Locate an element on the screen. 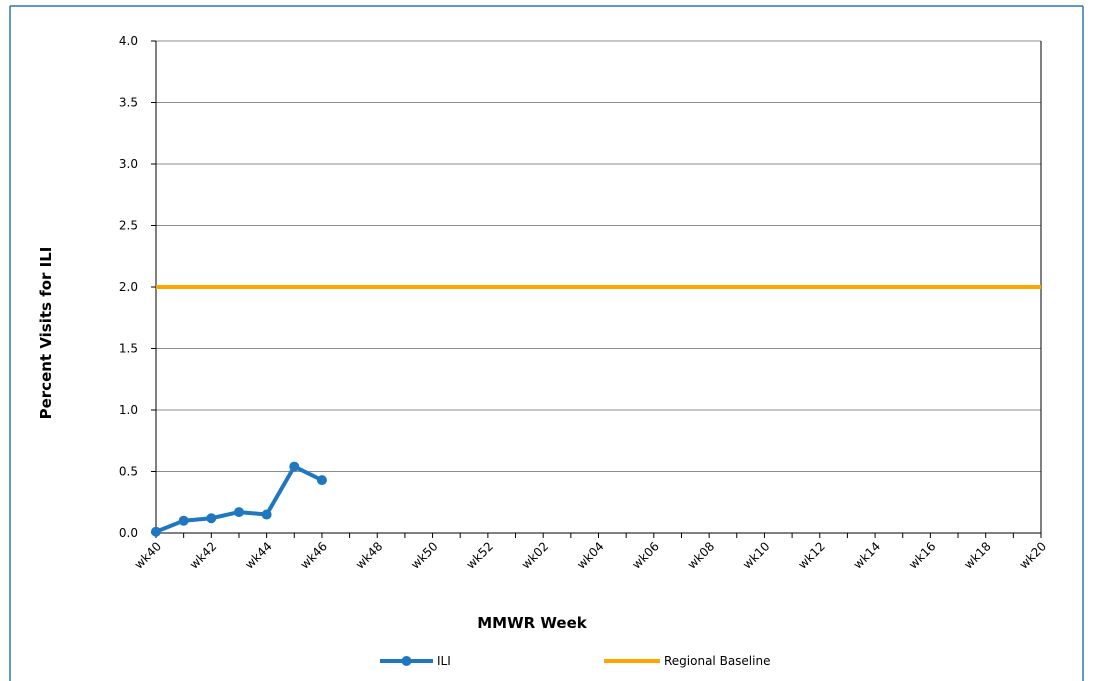 This screenshot has width=1094, height=681. x-tick-label: wk40 is located at coordinates (148, 555).